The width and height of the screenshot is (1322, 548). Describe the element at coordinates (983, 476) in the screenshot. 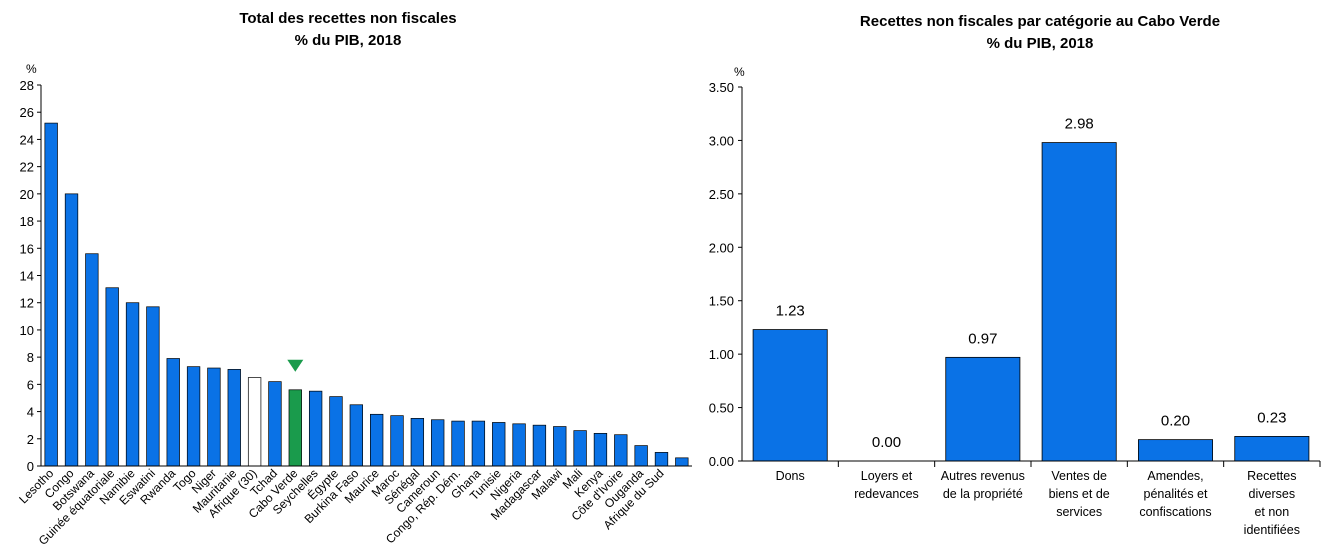

I see `right-category-label: Autres revenus` at that location.